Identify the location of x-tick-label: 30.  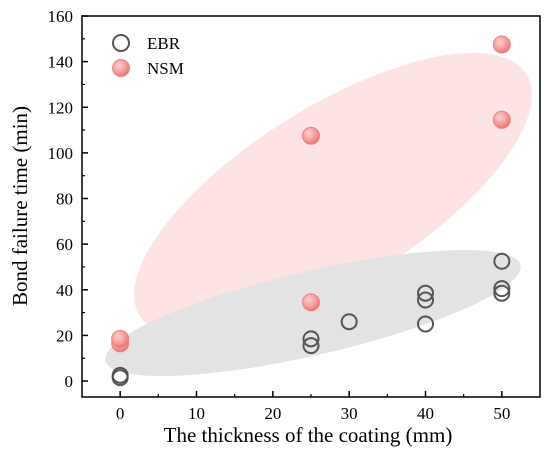
(349, 413).